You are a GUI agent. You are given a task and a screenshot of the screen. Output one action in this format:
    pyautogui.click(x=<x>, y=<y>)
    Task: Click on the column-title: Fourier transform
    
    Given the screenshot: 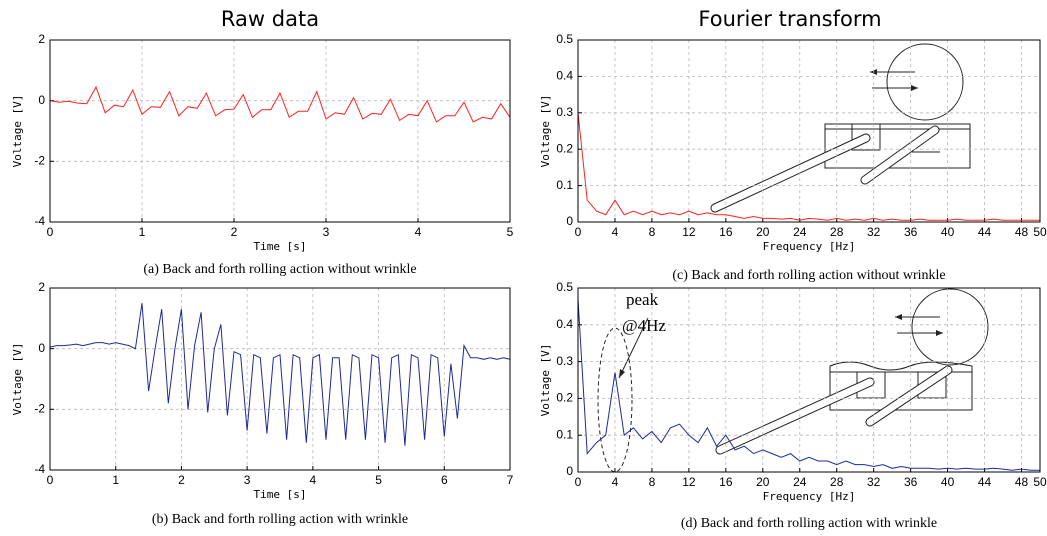 What is the action you would take?
    pyautogui.click(x=789, y=19)
    